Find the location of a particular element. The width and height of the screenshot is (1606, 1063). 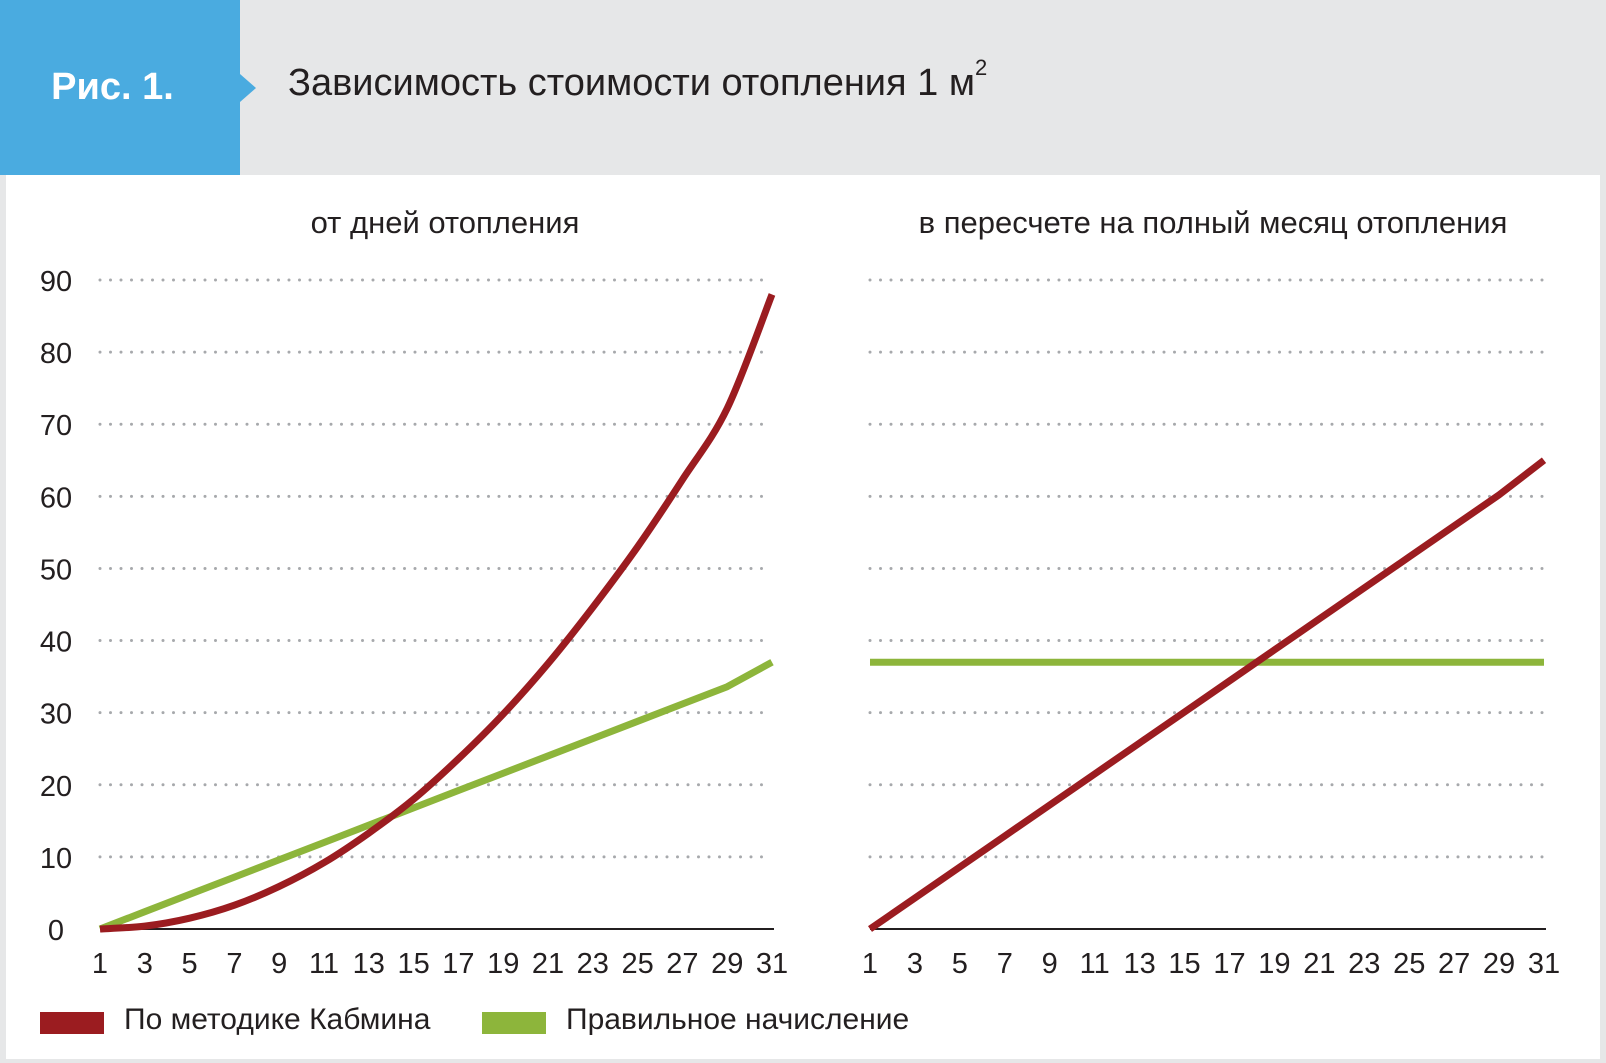

y-tick-label: 60 is located at coordinates (56, 498).